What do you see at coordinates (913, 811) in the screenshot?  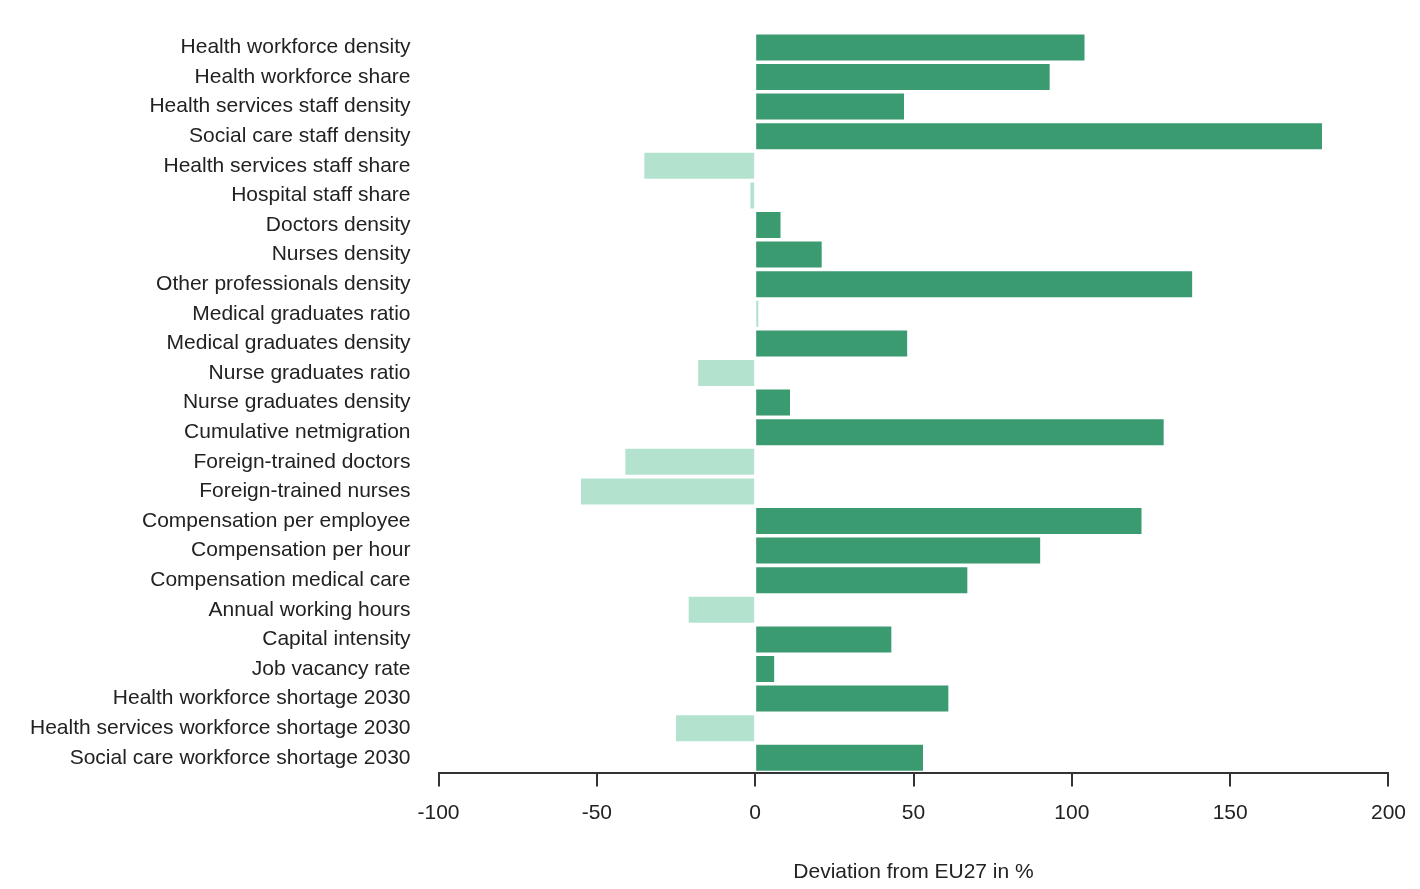 I see `x-tick-label: 50` at bounding box center [913, 811].